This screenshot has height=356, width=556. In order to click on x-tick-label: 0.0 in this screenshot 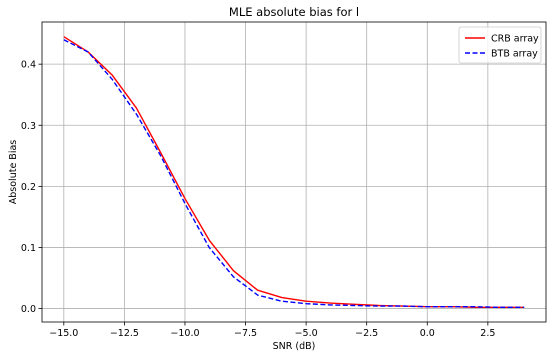, I will do `click(427, 333)`.